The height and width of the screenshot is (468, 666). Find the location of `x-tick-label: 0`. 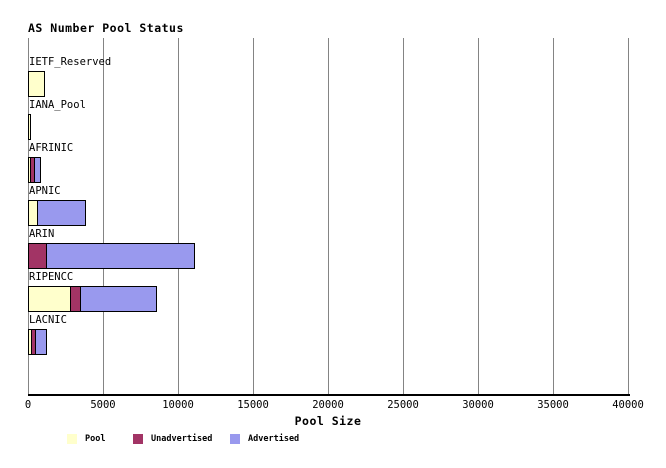

x-tick-label: 0 is located at coordinates (28, 405).